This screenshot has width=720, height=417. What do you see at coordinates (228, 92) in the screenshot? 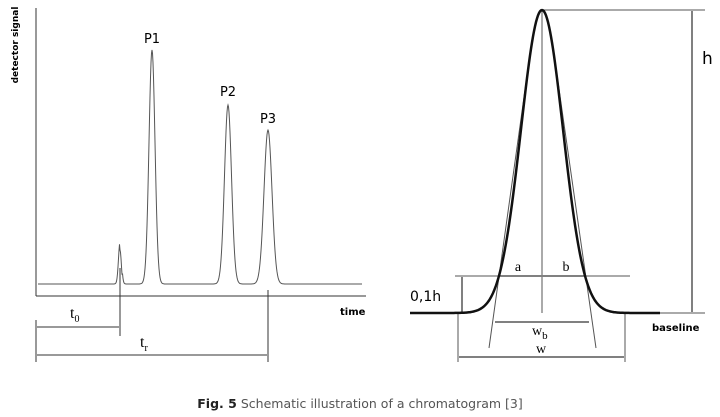
I see `peak-label: P2` at bounding box center [228, 92].